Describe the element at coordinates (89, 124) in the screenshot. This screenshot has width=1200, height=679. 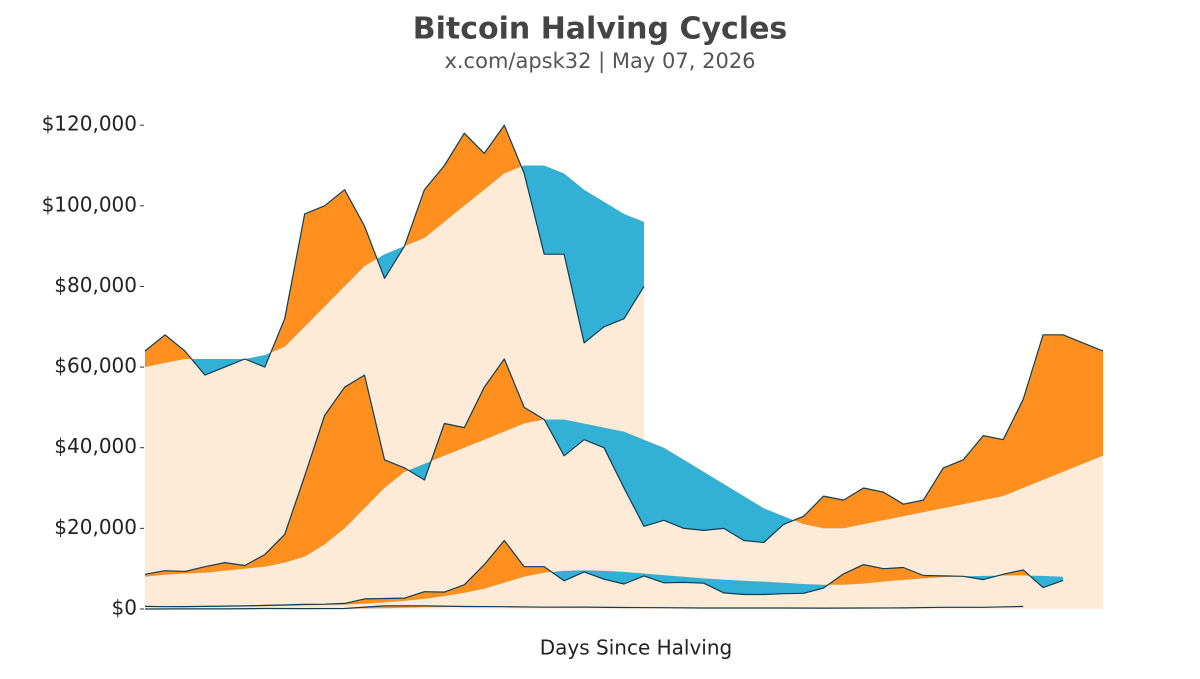
I see `y-tick-label: $120,000` at that location.